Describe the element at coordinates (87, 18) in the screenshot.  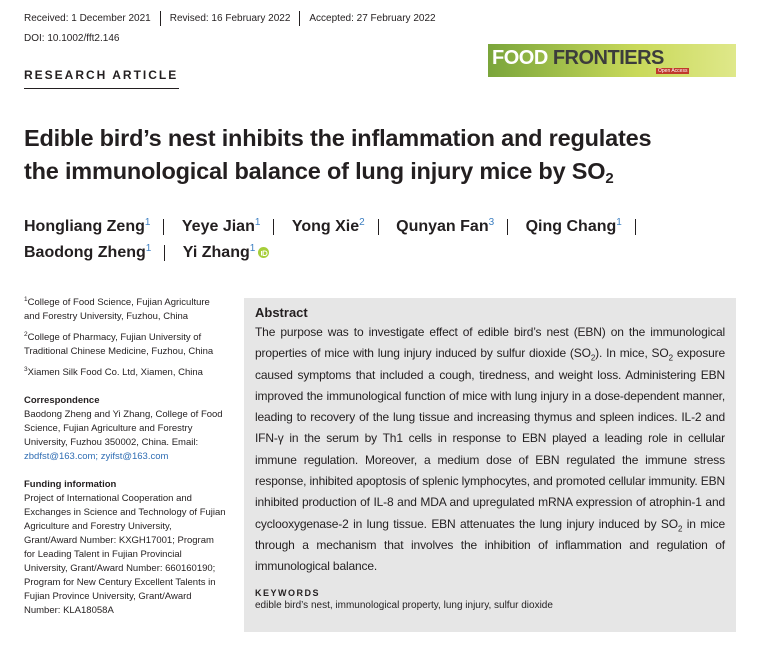
I see `date-received: Received: 1 December 2021` at that location.